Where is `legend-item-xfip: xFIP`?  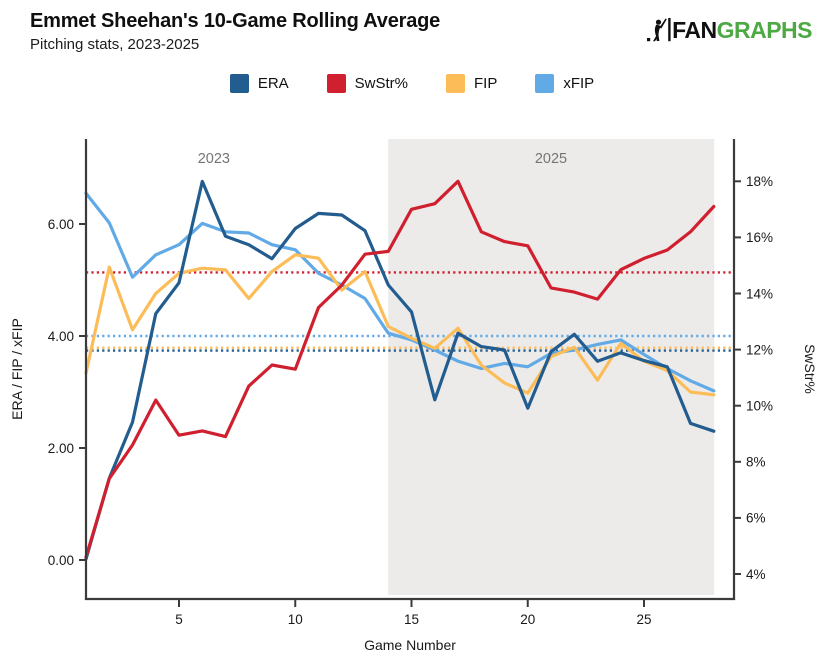 legend-item-xfip: xFIP is located at coordinates (564, 83).